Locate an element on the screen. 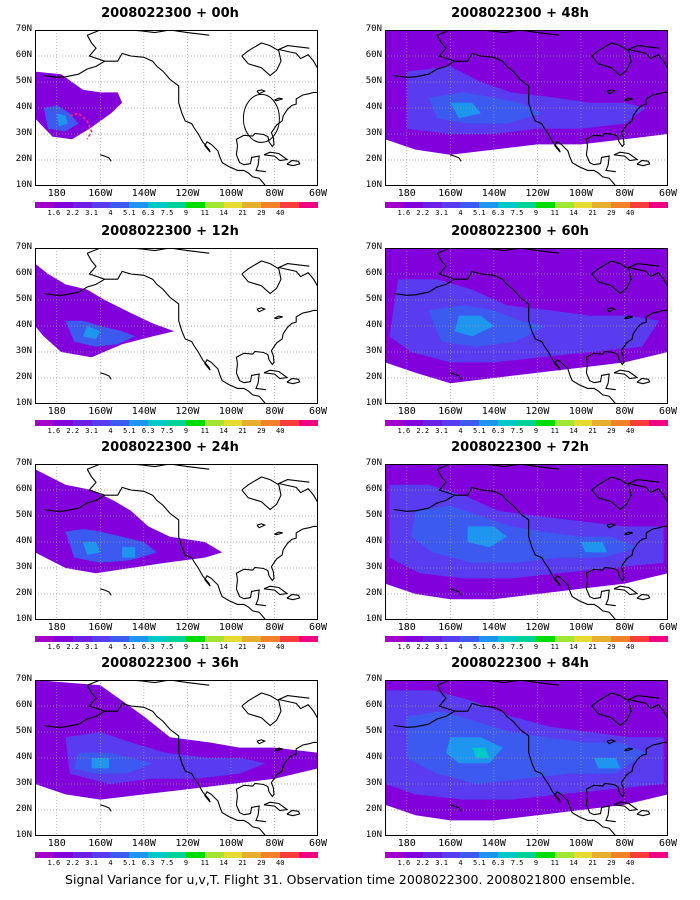 This screenshot has width=700, height=900. colorbar-label: 7.5 is located at coordinates (517, 647).